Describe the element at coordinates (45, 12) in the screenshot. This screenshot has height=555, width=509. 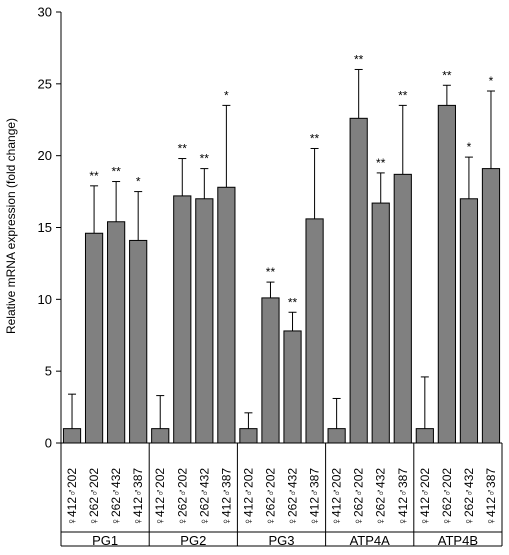
I see `y-tick-label: 30` at that location.